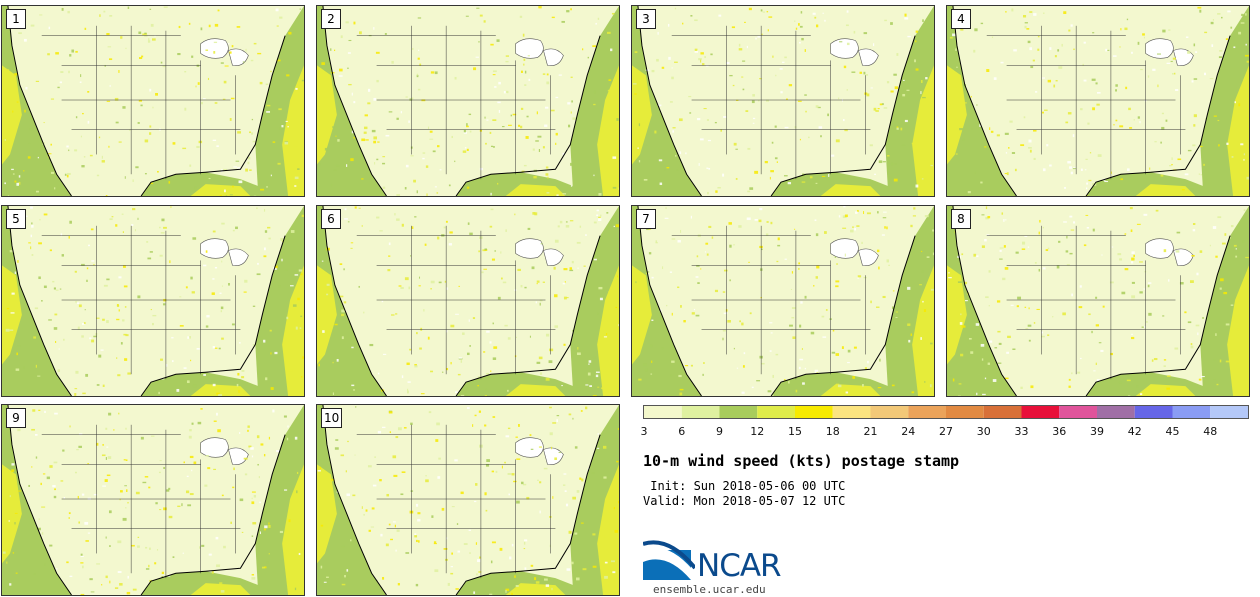  I want to click on map-panel-9: 9, so click(153, 500).